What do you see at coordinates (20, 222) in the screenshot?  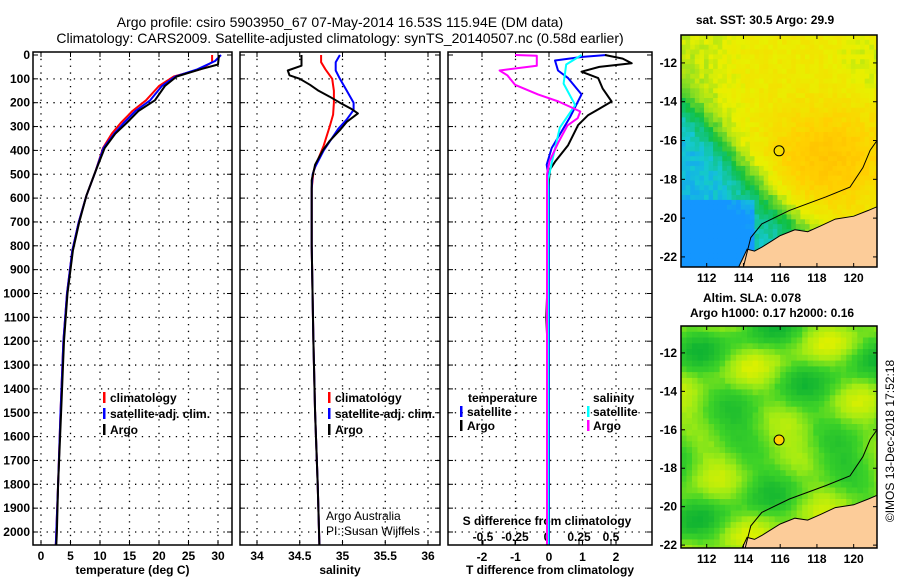 I see `y-tick-label: 700` at bounding box center [20, 222].